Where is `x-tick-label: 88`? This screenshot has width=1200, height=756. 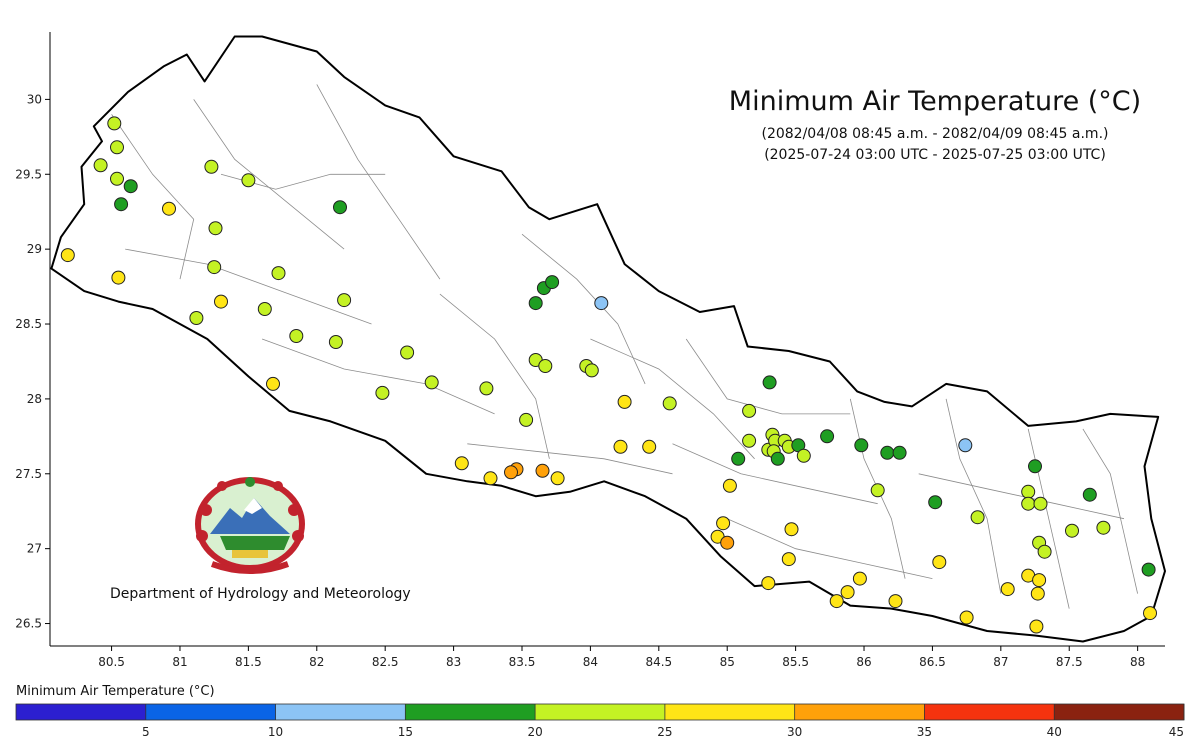
x-tick-label: 88 is located at coordinates (1137, 662).